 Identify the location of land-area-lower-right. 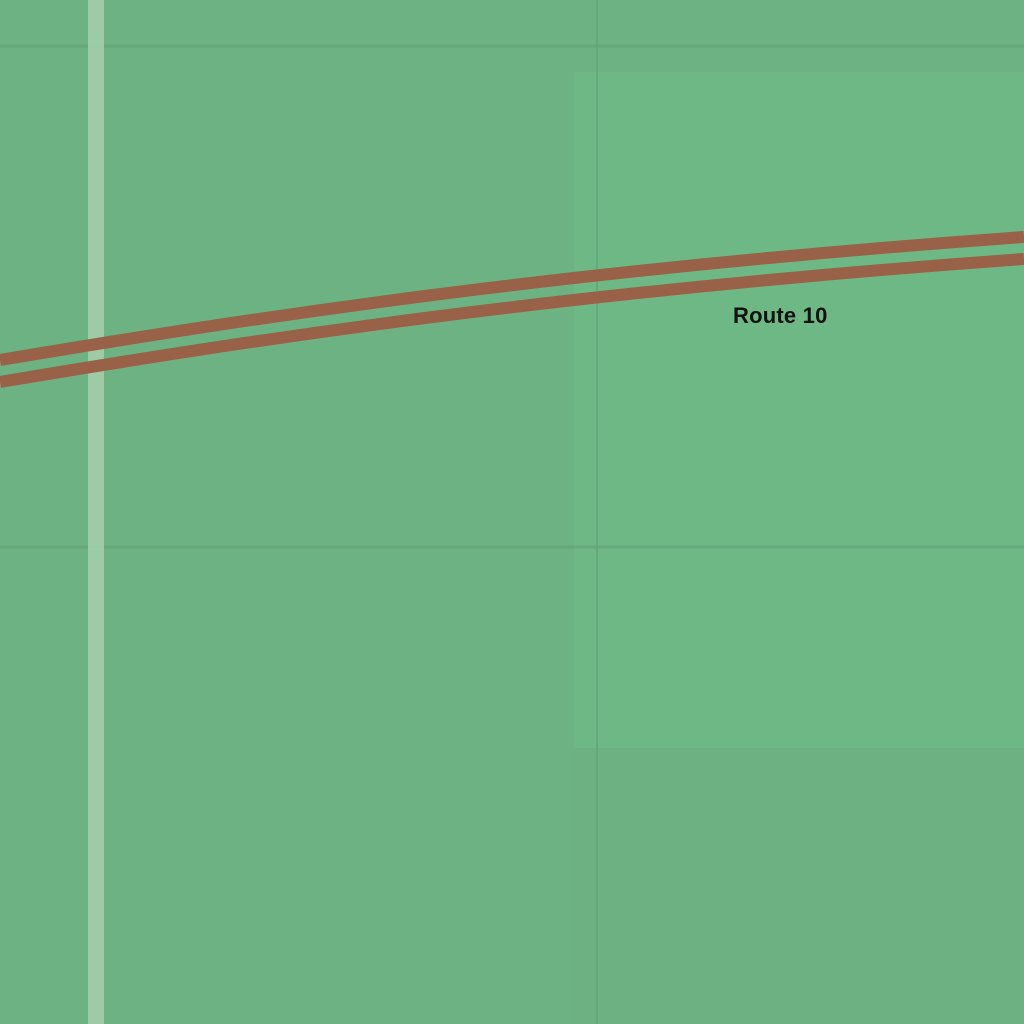
(799, 886).